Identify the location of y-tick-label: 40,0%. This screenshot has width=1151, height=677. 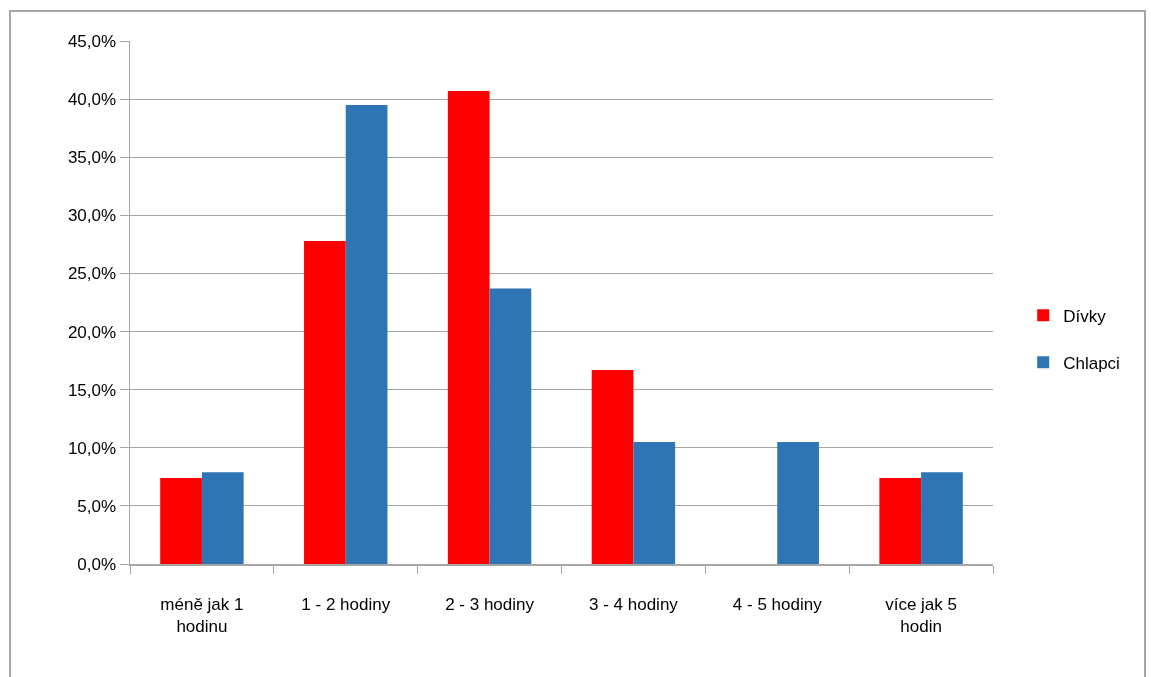
(92, 100).